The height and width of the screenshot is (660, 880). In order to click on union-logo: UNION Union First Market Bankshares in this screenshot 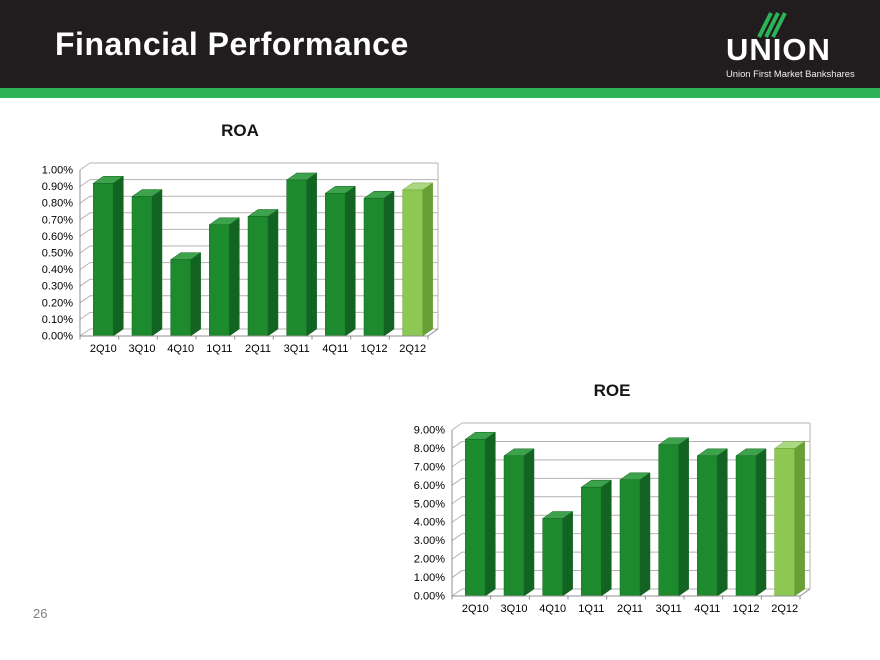, I will do `click(792, 47)`.